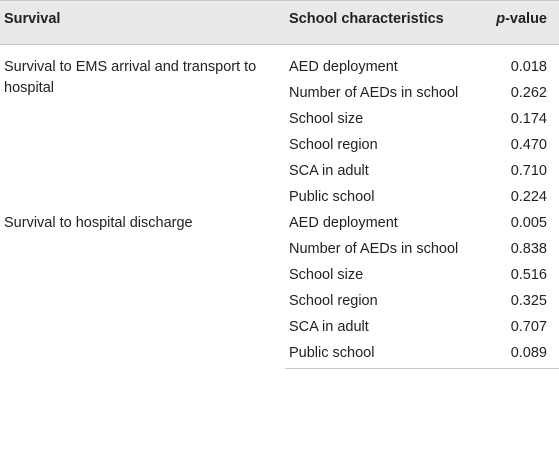 This screenshot has width=559, height=452. I want to click on table-row: Number of AEDs in school 0.838, so click(279, 249).